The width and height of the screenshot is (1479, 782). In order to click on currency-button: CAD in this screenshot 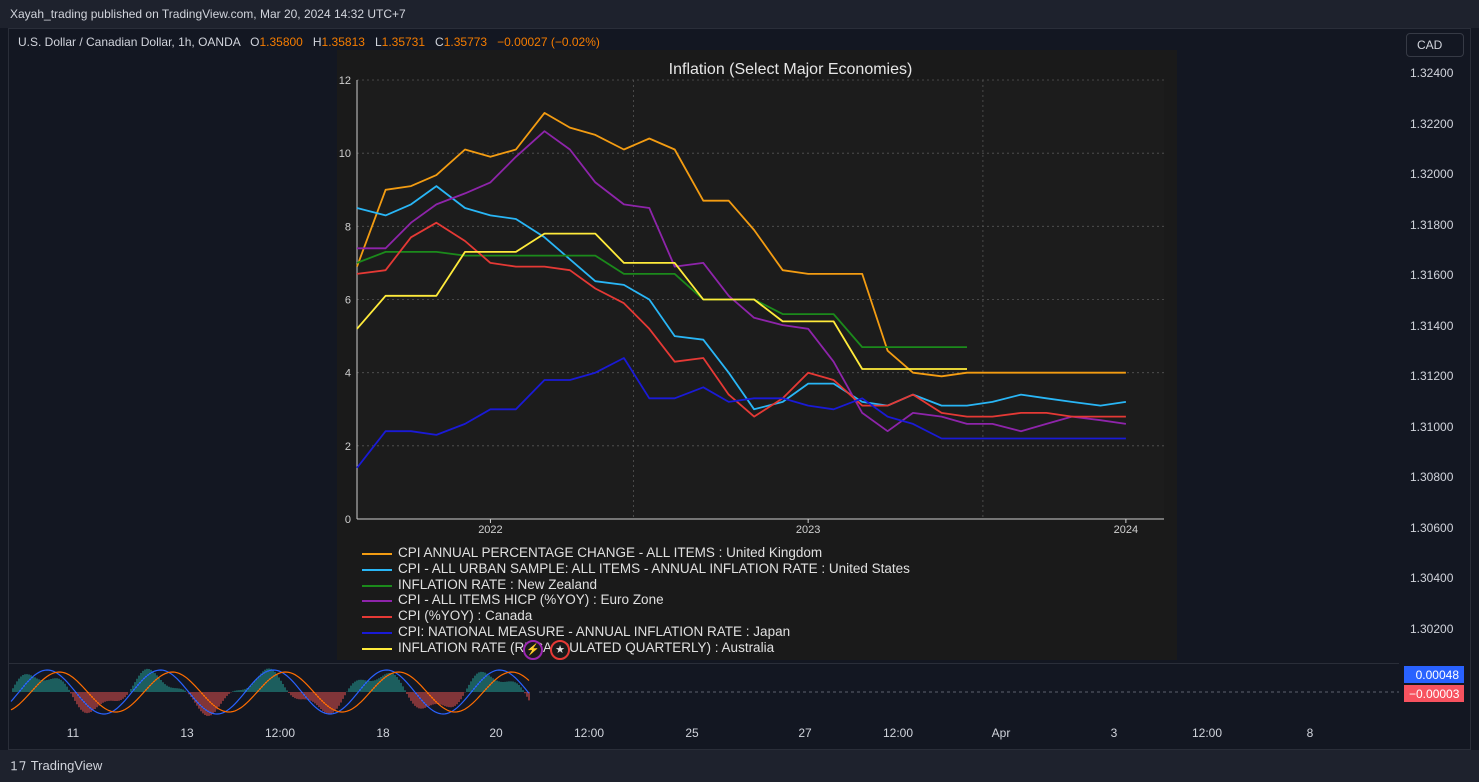, I will do `click(1435, 45)`.